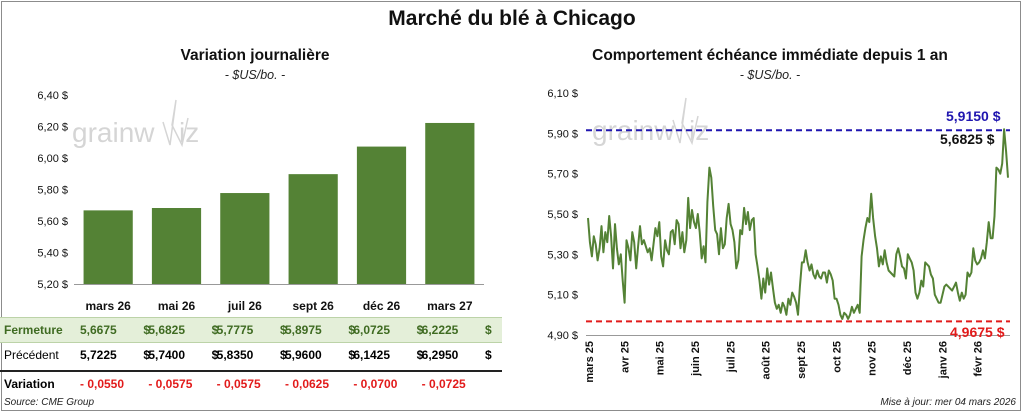 The image size is (1024, 414). Describe the element at coordinates (313, 306) in the screenshot. I see `bar-category-label: sept 26` at that location.